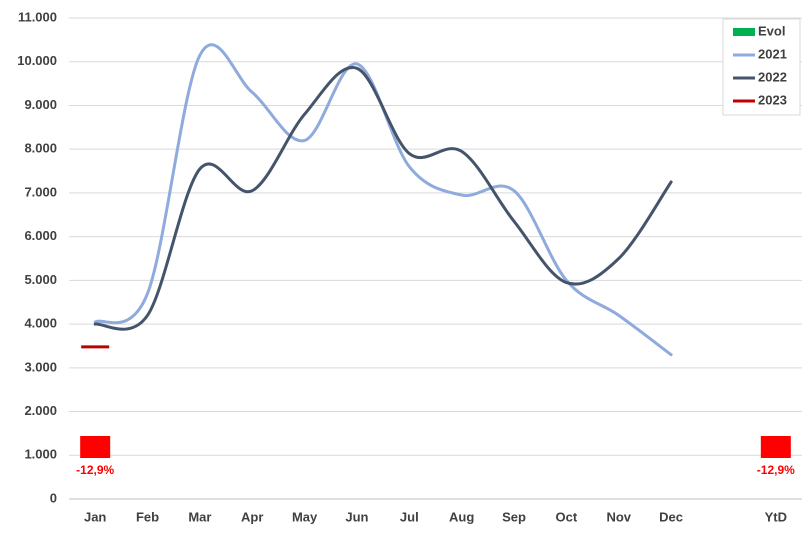 The width and height of the screenshot is (812, 534). I want to click on legend: Evol 2021 2022 2023, so click(761, 67).